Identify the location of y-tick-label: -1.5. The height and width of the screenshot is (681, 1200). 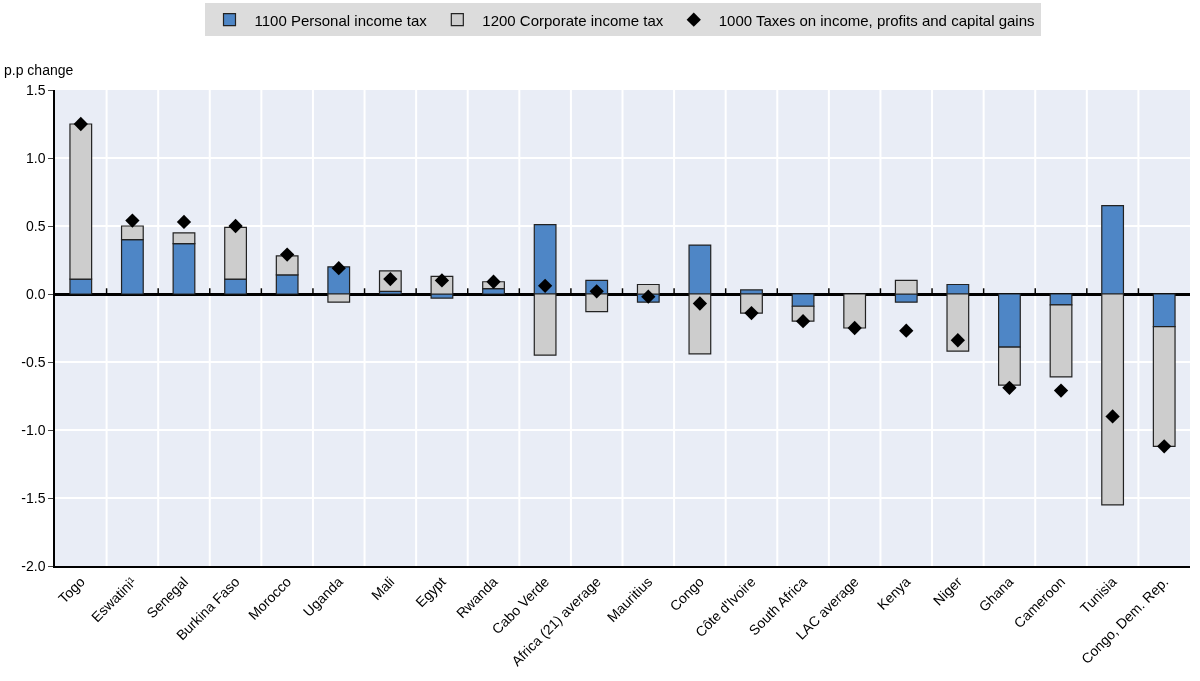
(33, 497).